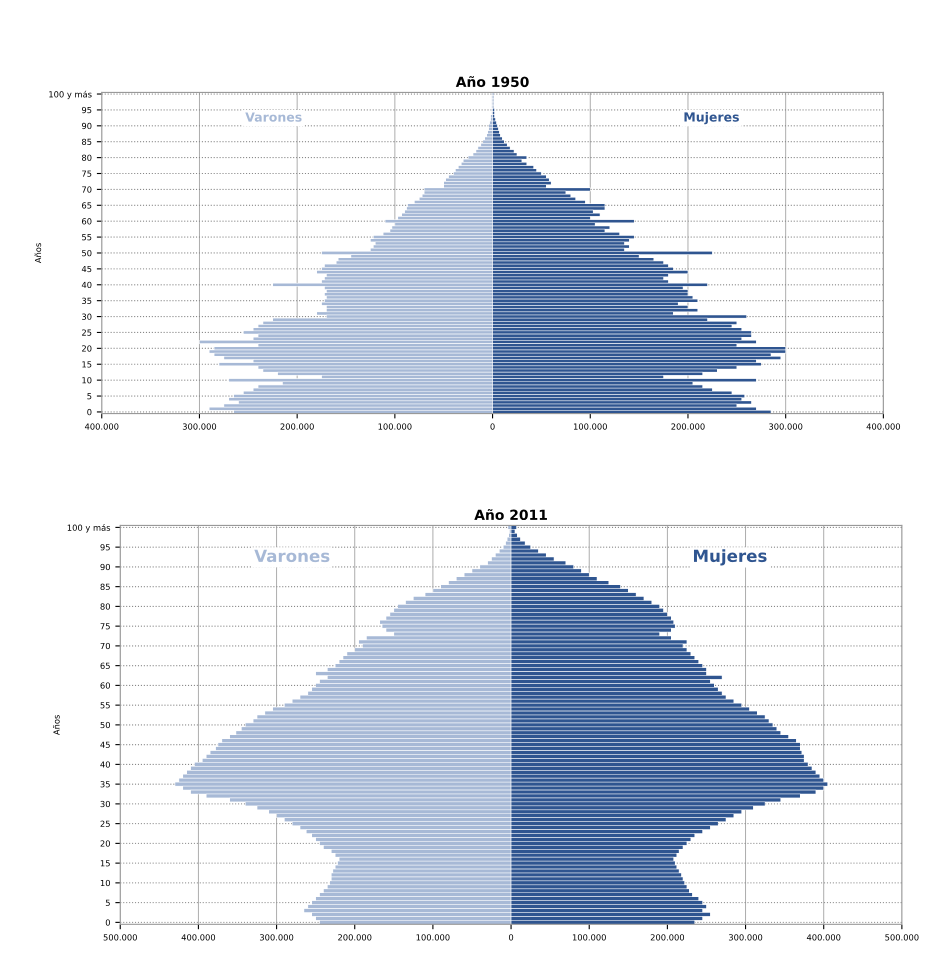  I want to click on chart-title: Año 2011, so click(510, 514).